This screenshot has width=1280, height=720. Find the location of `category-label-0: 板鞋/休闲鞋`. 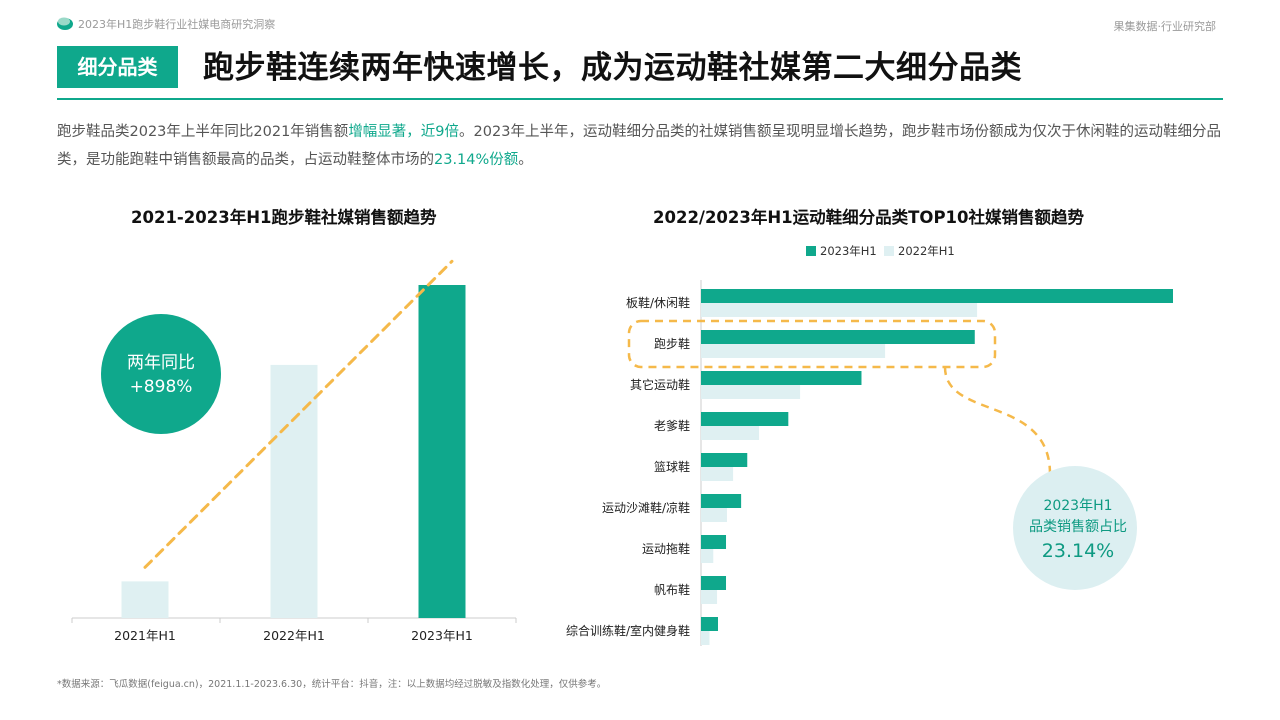

category-label-0: 板鞋/休闲鞋 is located at coordinates (658, 302).